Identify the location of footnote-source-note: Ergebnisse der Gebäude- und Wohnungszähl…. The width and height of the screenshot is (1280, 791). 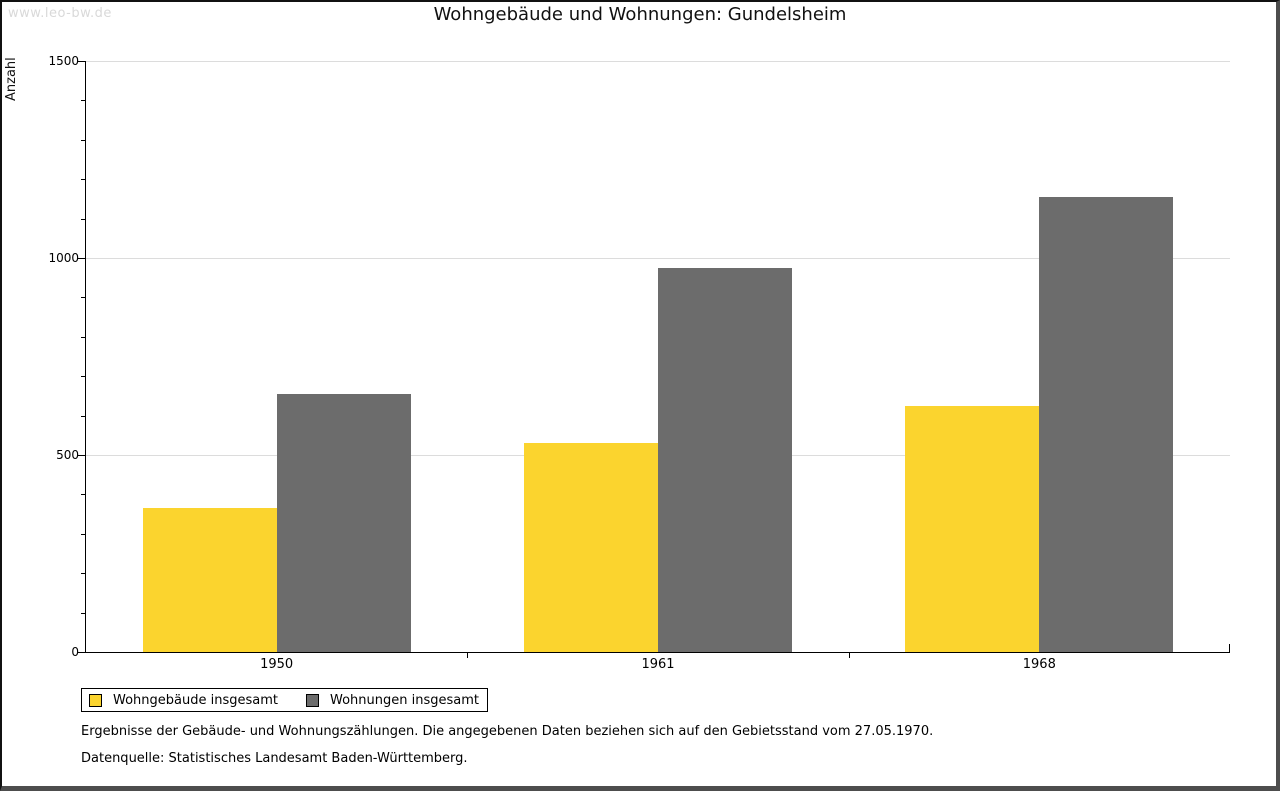
(507, 731).